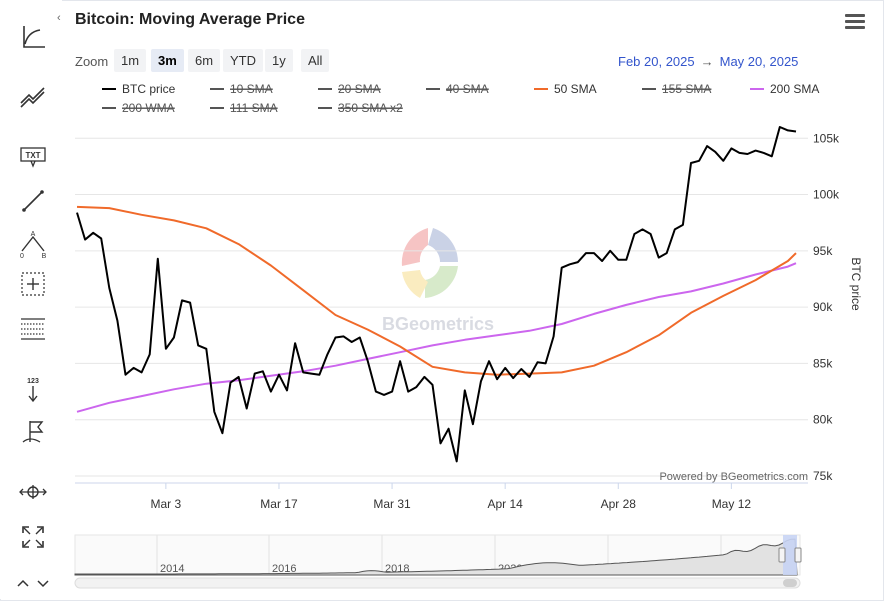  Describe the element at coordinates (34, 583) in the screenshot. I see `toolbar-scroll-arrows` at that location.